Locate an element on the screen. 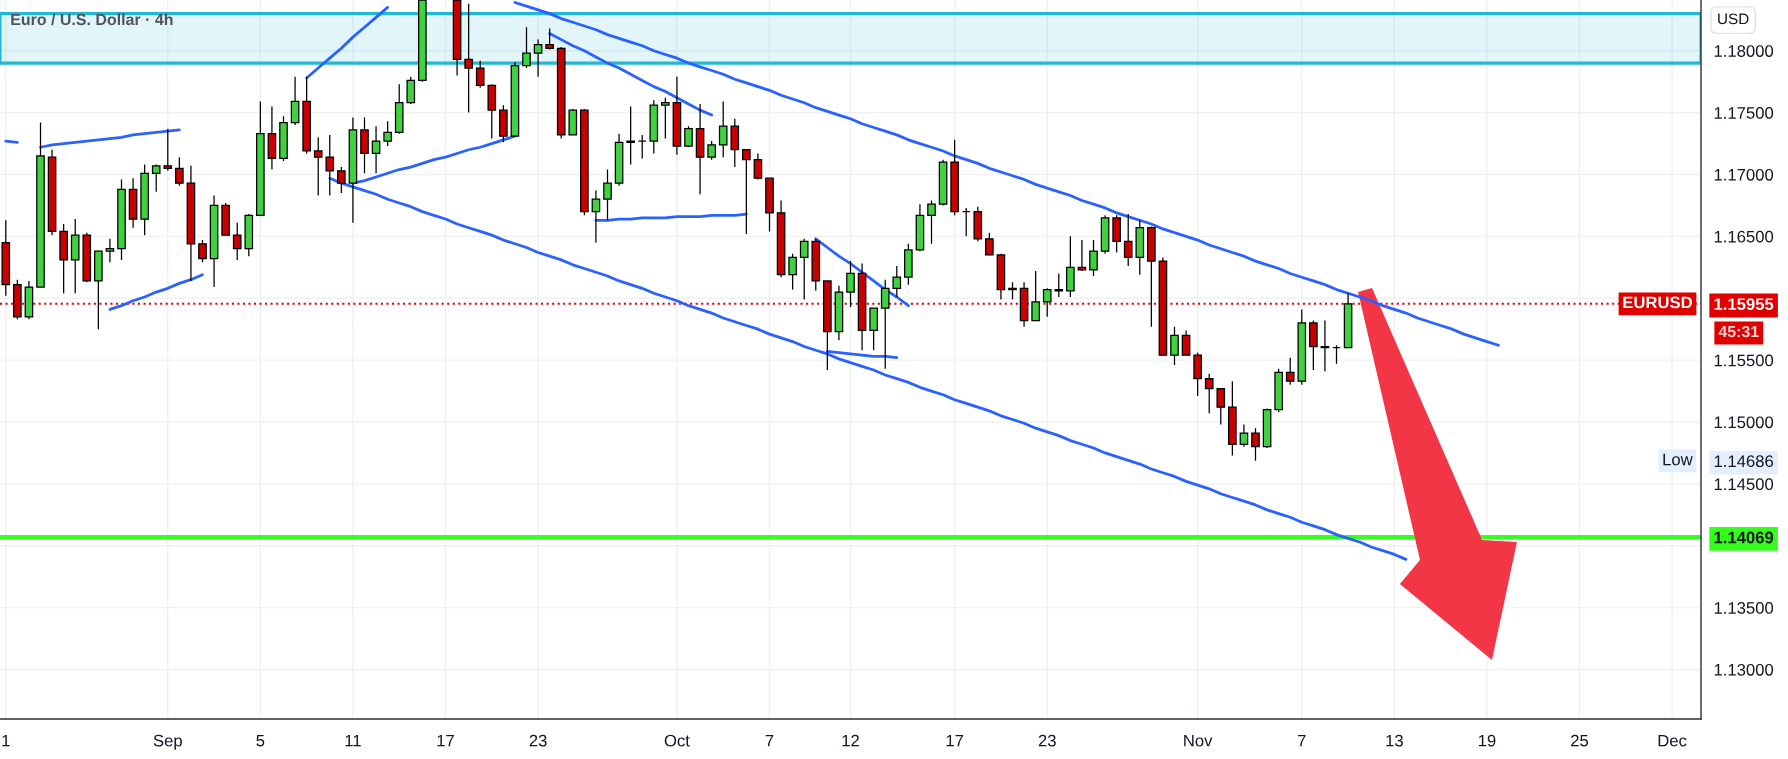  y-tick-label: 1.14069 is located at coordinates (1744, 537).